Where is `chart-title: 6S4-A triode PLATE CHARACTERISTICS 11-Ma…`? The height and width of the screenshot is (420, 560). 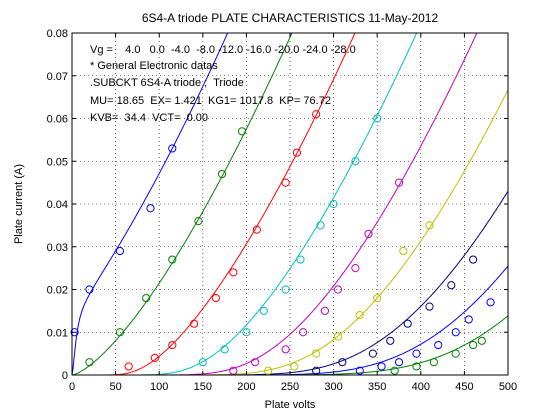 chart-title: 6S4-A triode PLATE CHARACTERISTICS 11-Ma… is located at coordinates (290, 18).